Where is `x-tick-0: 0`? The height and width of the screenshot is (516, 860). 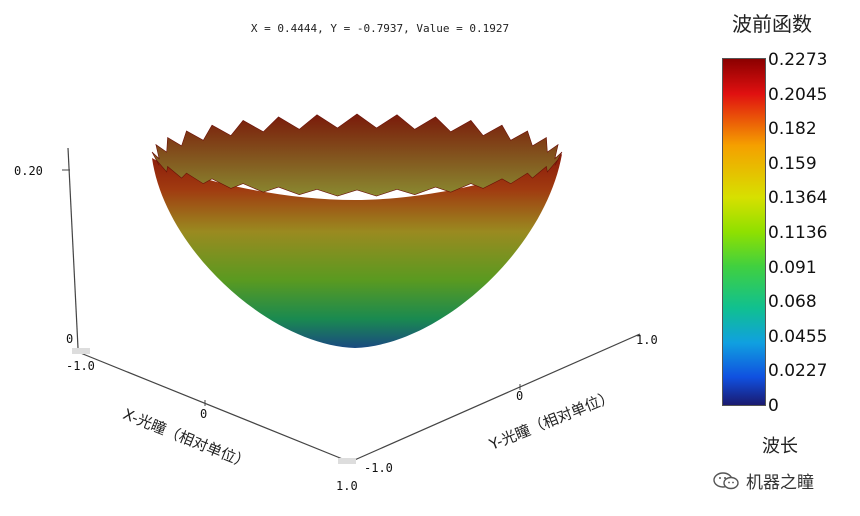
x-tick-0: 0 is located at coordinates (203, 414).